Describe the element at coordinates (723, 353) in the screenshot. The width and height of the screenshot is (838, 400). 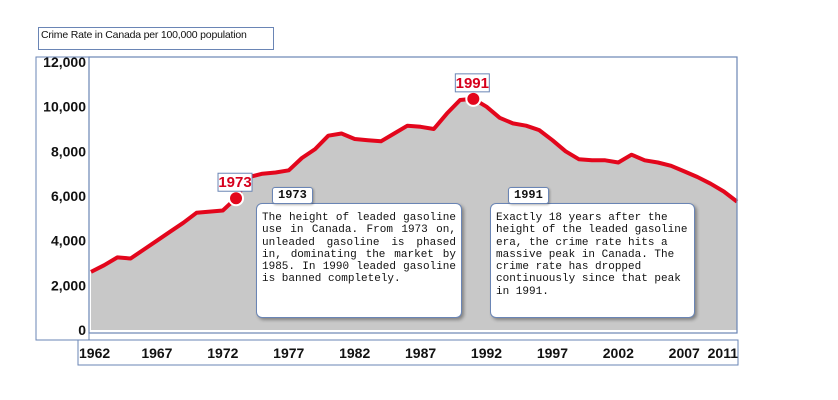
I see `x-tick-label: 2011` at that location.